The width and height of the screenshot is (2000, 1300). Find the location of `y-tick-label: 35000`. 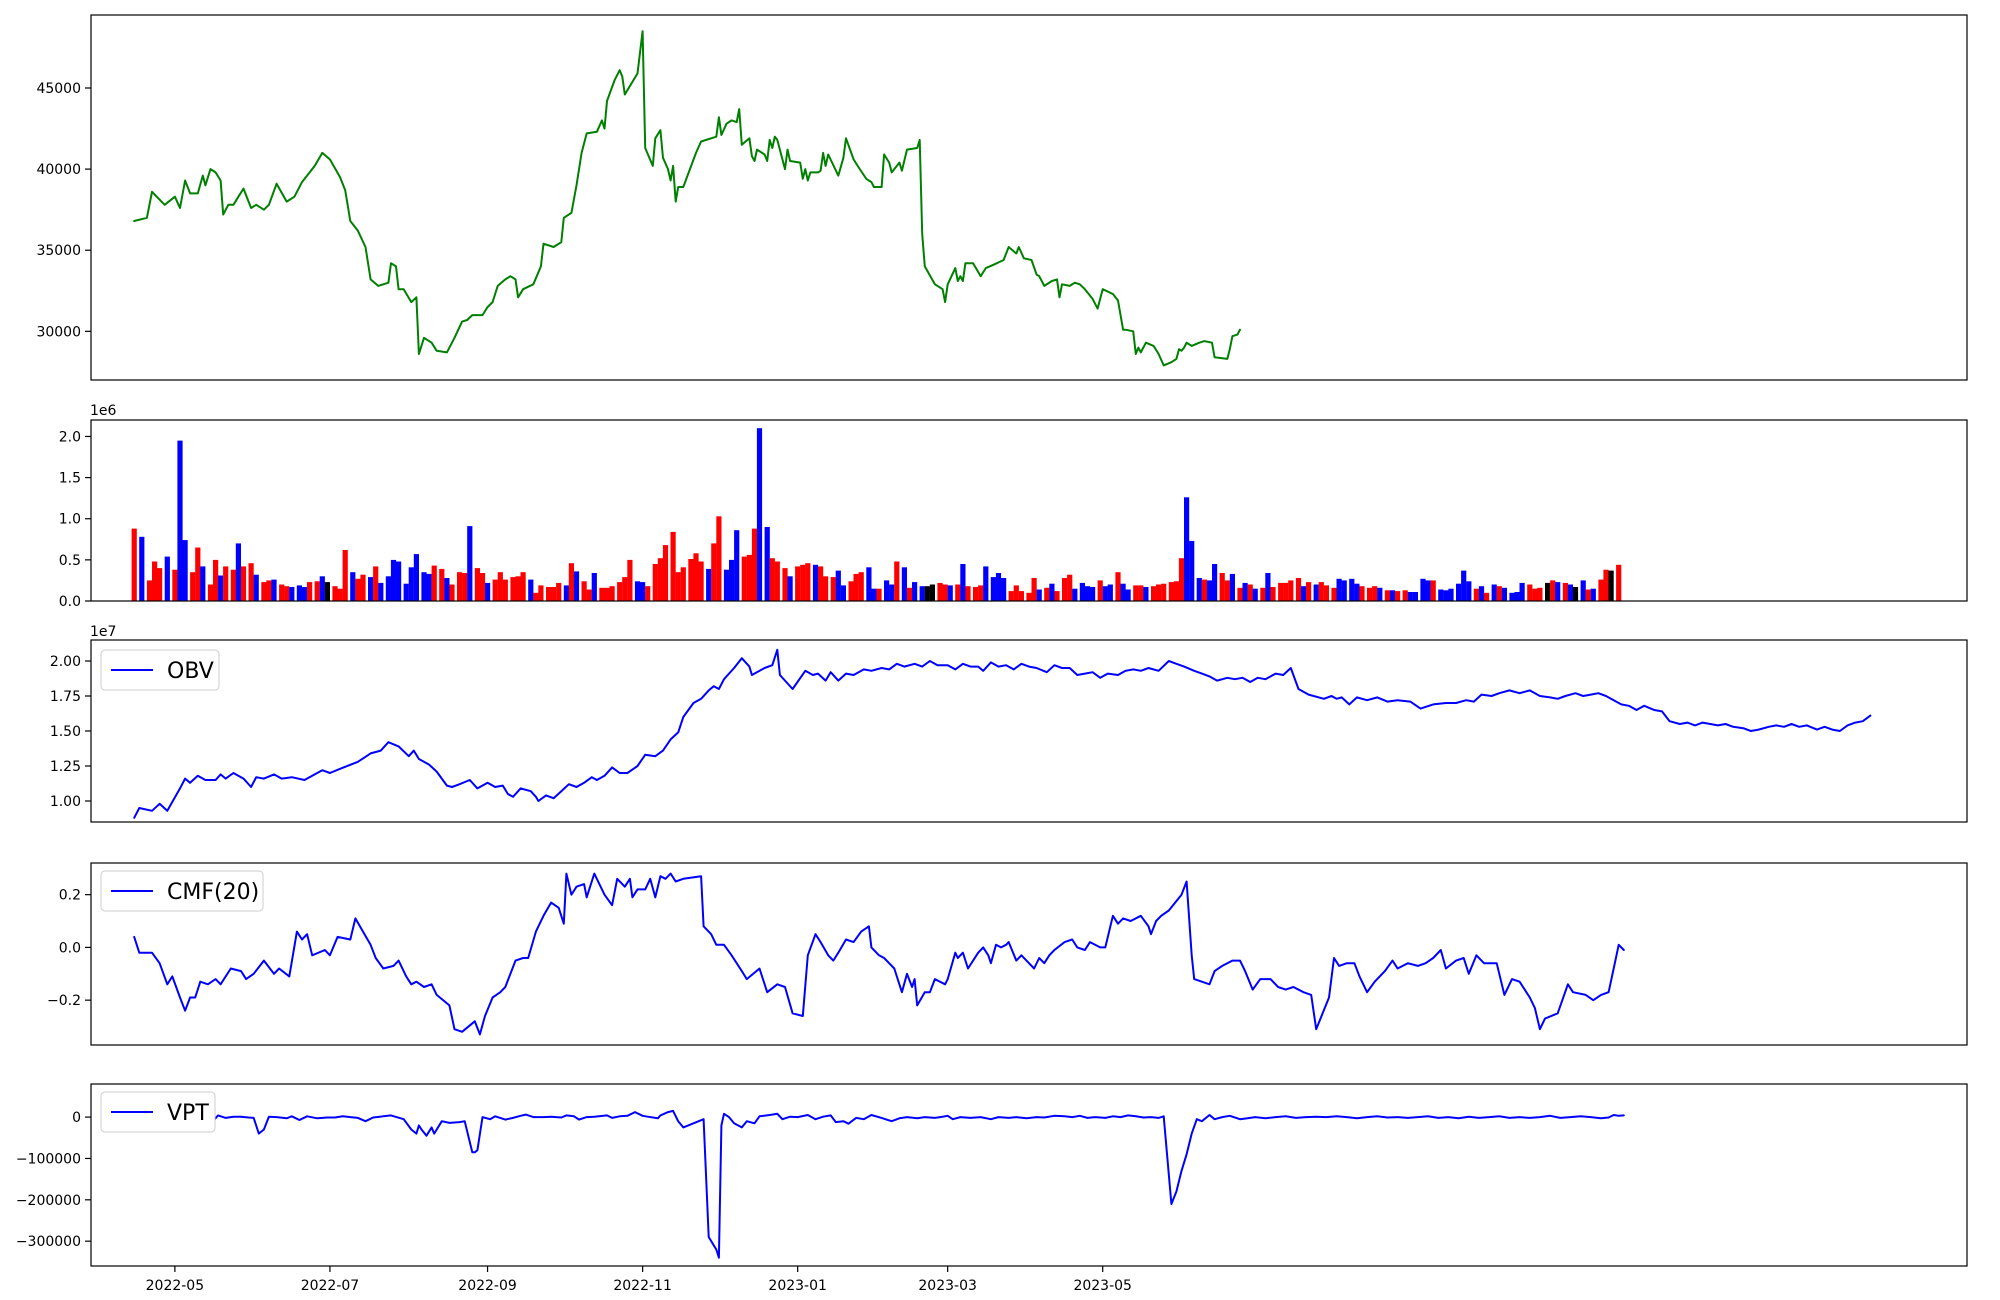

y-tick-label: 35000 is located at coordinates (58, 251).